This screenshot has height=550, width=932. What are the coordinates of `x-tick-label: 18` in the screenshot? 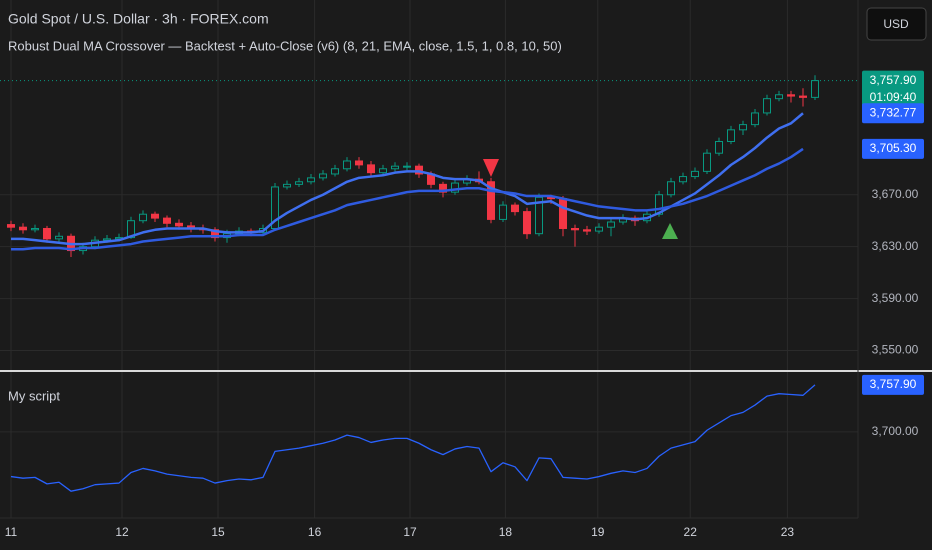 It's located at (506, 532).